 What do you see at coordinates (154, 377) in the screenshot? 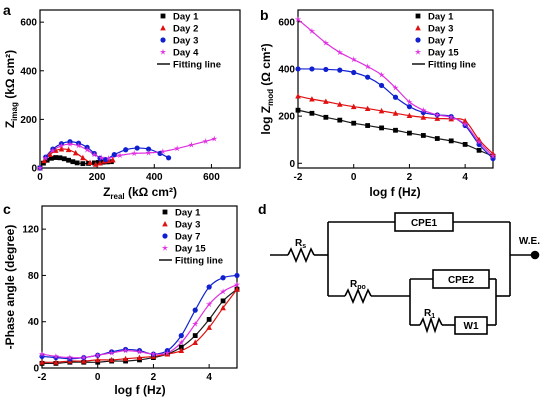
I see `x-tick-label: 2` at bounding box center [154, 377].